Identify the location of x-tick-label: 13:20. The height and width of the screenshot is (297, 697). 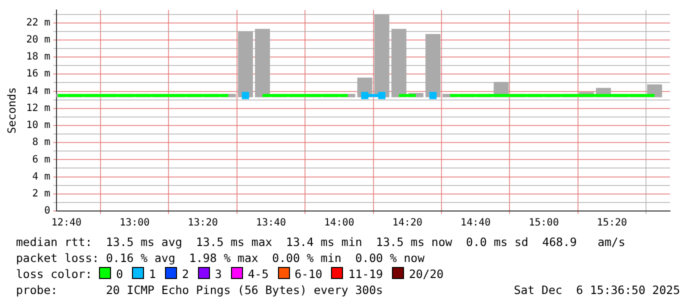
(203, 223).